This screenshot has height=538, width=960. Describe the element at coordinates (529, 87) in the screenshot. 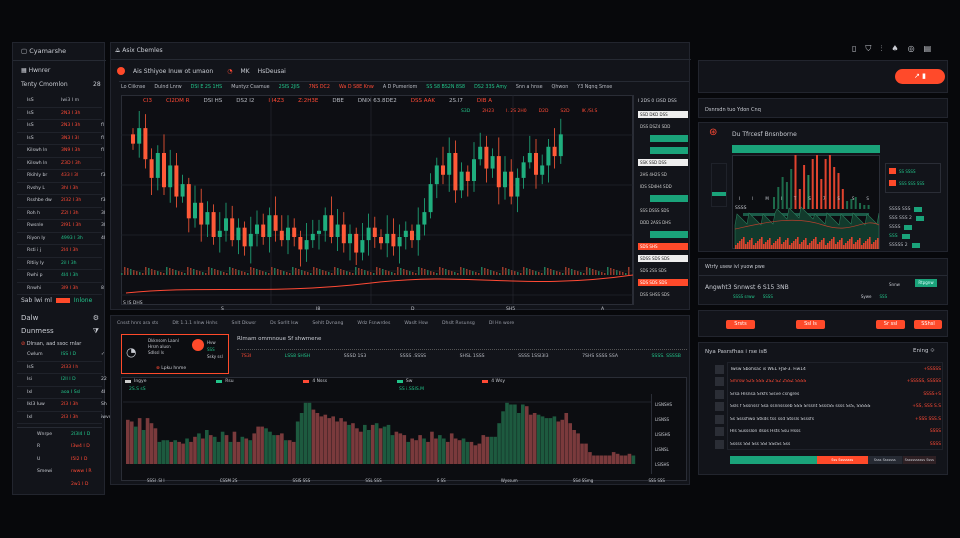

I see `toolbar-item: Snn a hnse` at that location.